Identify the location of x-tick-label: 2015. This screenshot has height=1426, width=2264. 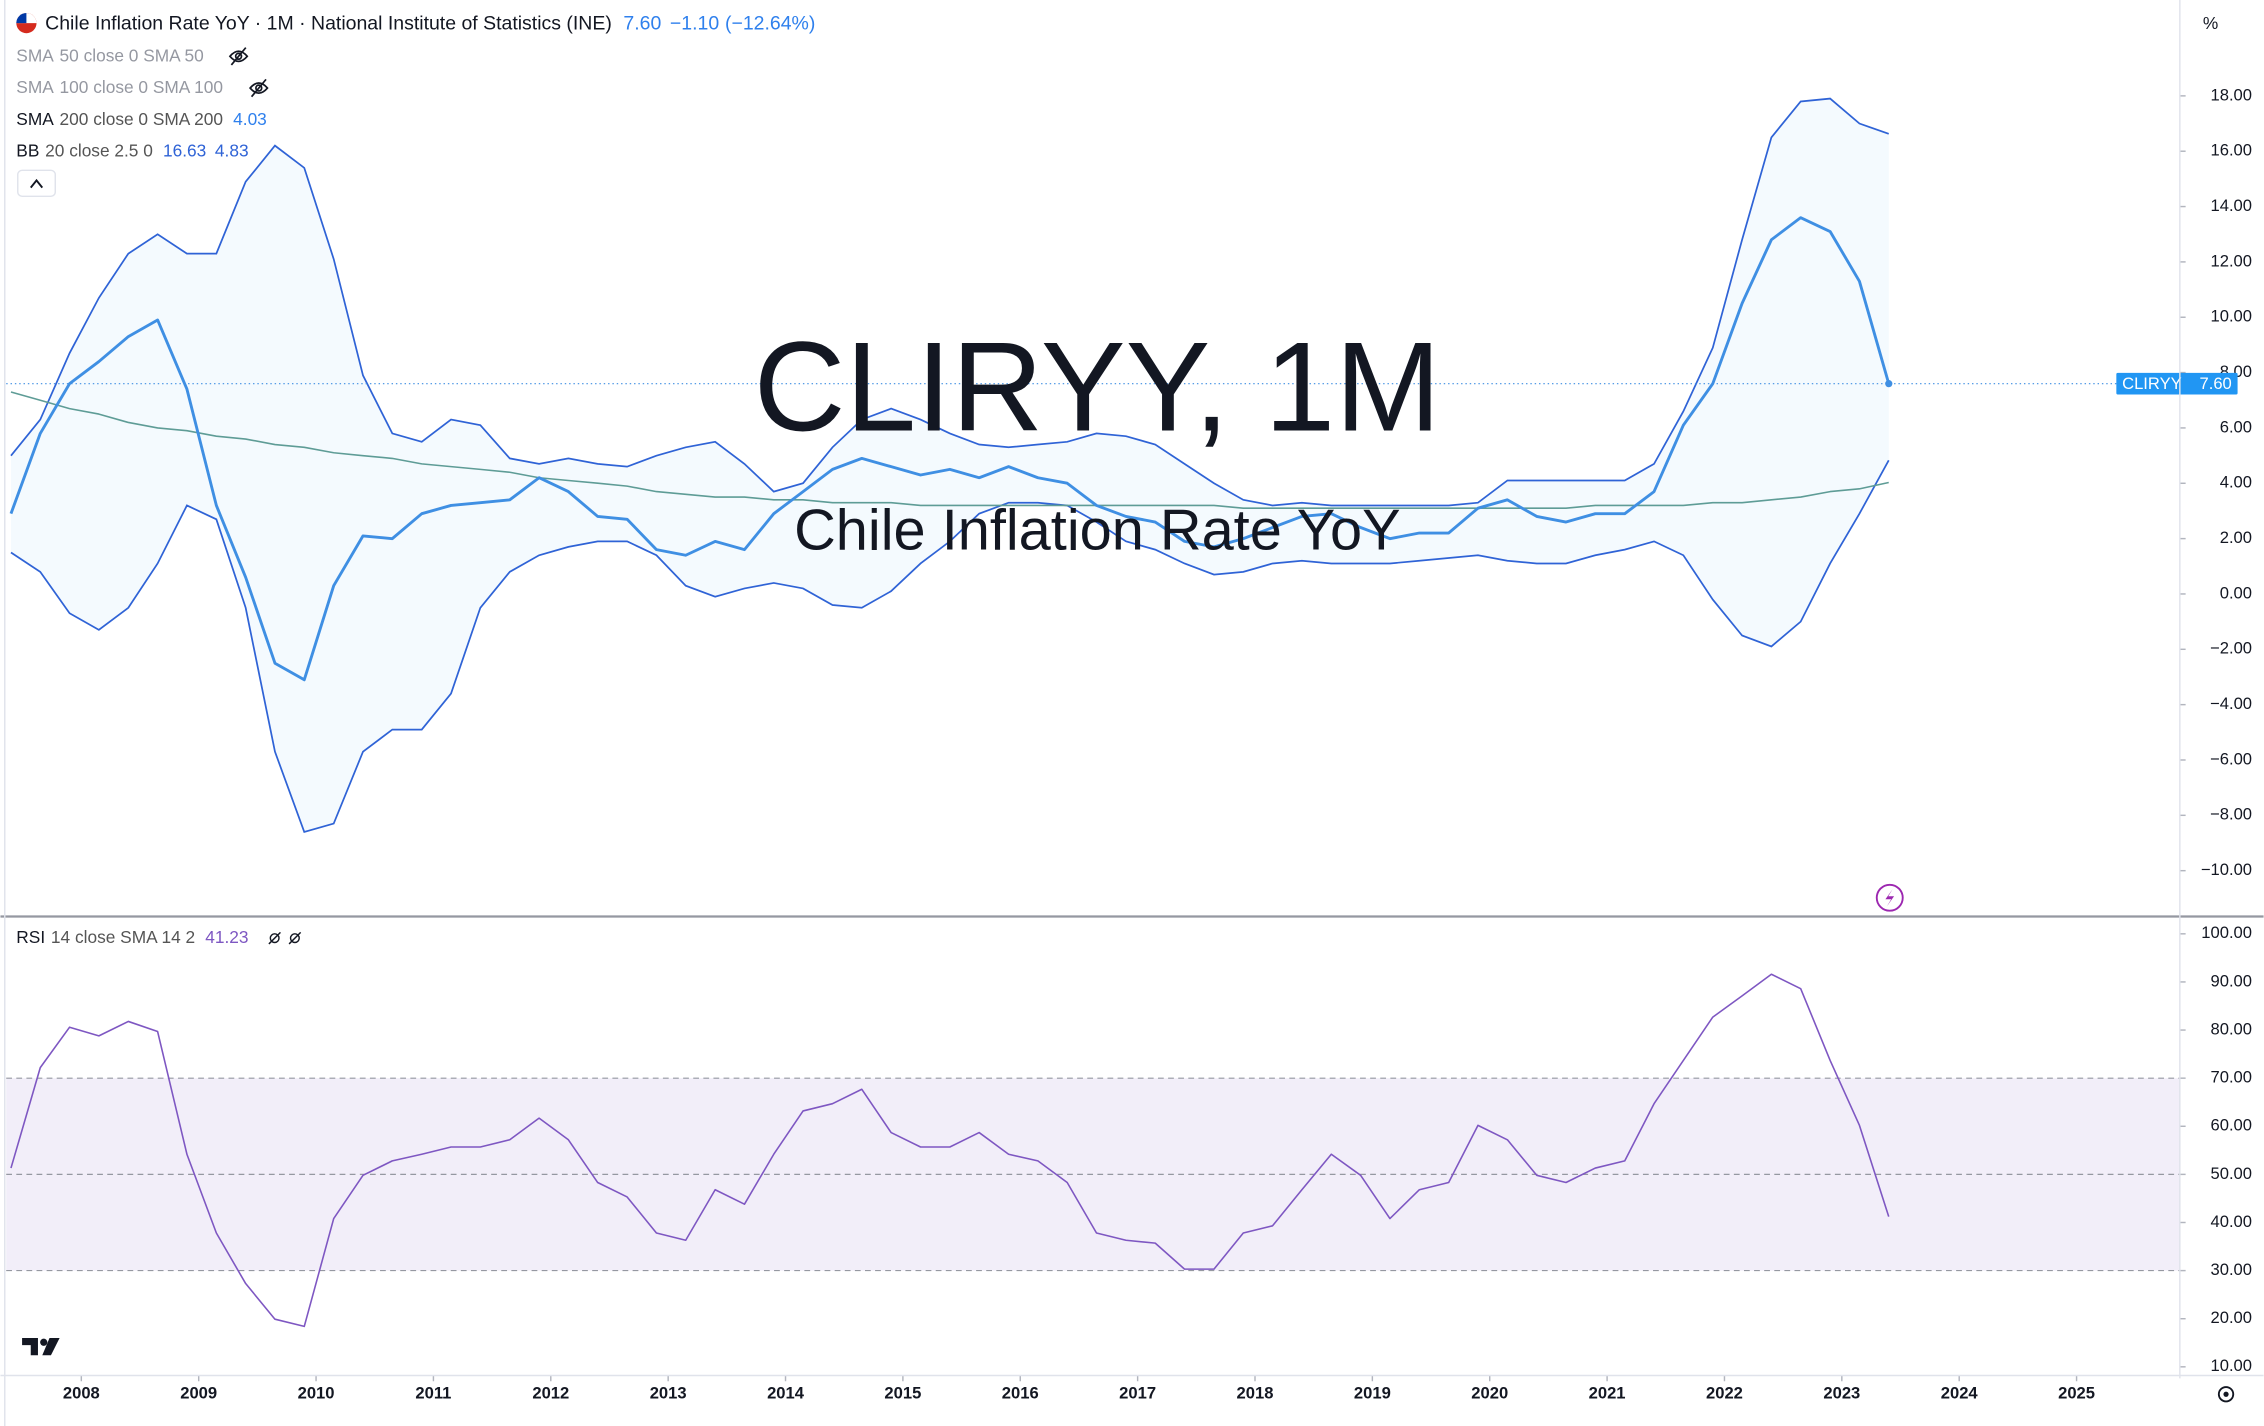
(902, 1393).